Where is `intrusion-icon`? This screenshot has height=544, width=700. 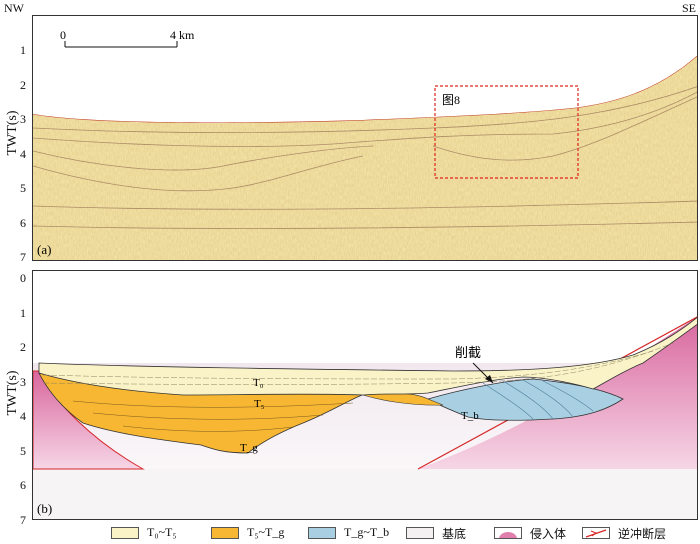 intrusion-icon is located at coordinates (508, 533).